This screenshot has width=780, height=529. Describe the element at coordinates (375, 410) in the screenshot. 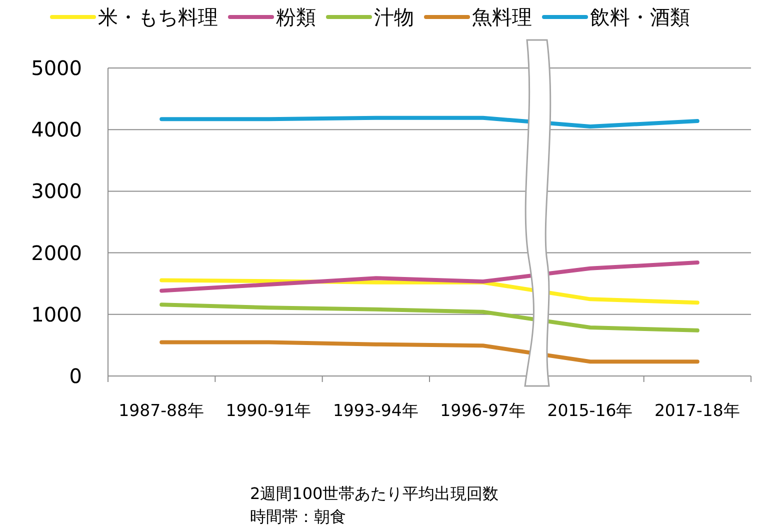

I see `x-tick-label: 1993-94年` at that location.